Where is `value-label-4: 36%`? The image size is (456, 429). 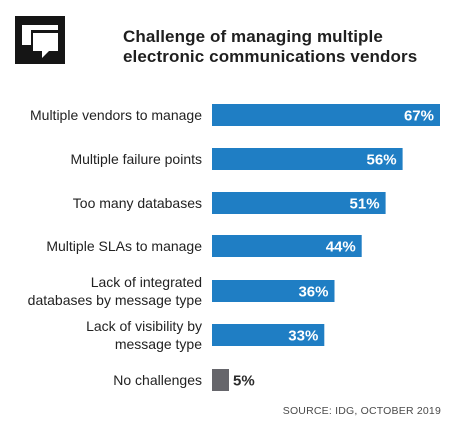
value-label-4: 36% is located at coordinates (313, 292).